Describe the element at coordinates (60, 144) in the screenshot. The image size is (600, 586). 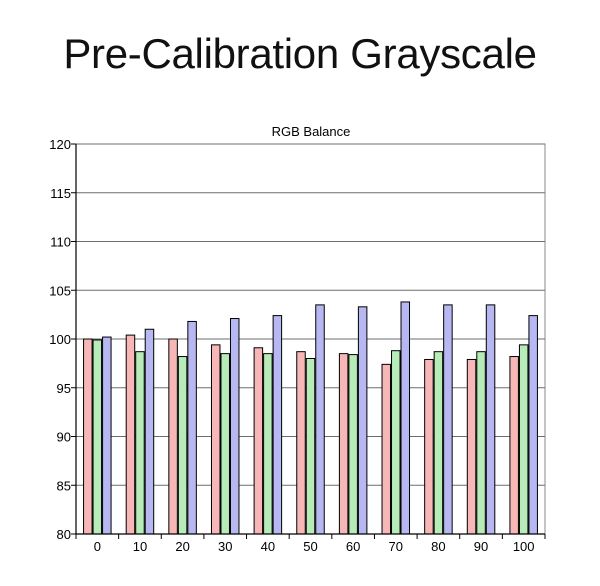
I see `y-tick-label: 120` at that location.